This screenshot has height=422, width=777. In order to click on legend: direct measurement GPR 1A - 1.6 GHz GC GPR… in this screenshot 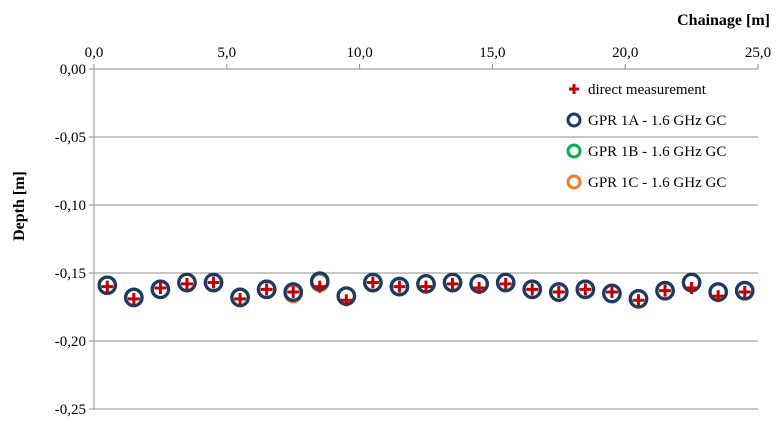, I will do `click(646, 136)`.